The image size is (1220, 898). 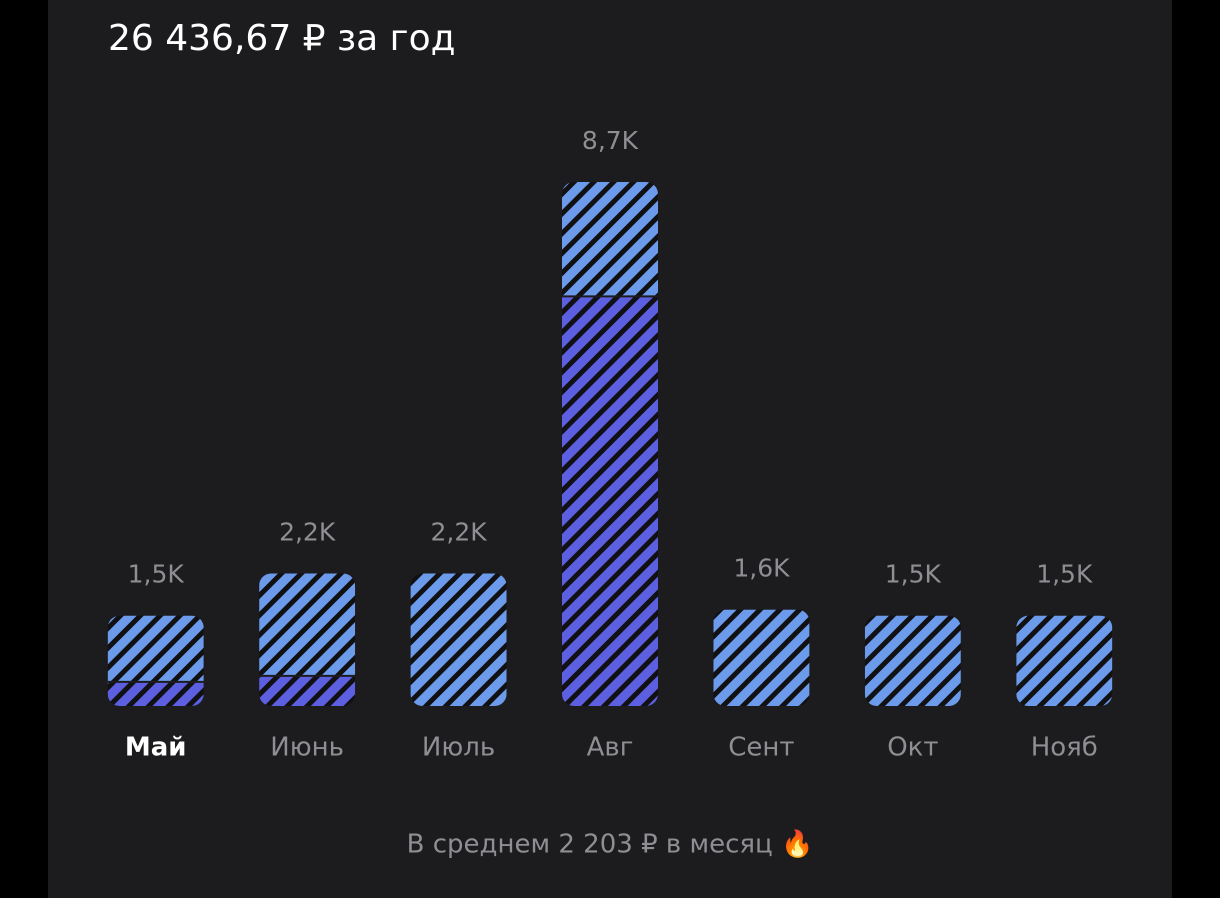 What do you see at coordinates (307, 748) in the screenshot?
I see `x-tick-label: Июнь` at bounding box center [307, 748].